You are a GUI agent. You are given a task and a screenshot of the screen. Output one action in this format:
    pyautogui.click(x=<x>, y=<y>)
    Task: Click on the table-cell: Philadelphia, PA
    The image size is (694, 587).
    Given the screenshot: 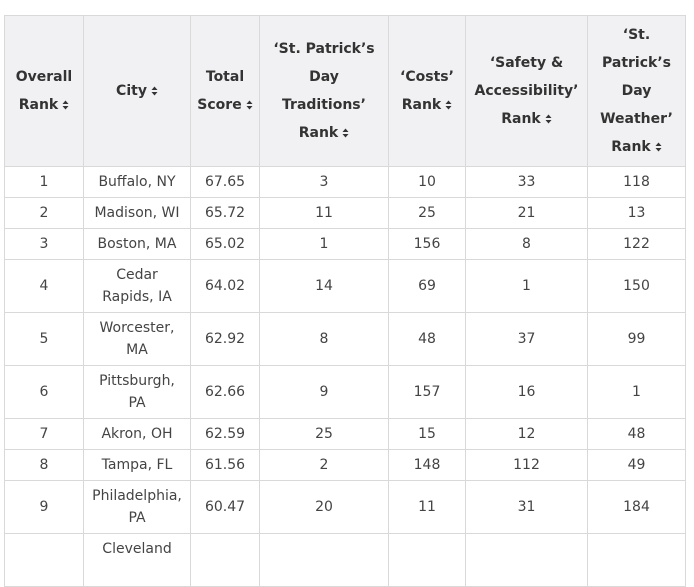 What is the action you would take?
    pyautogui.click(x=137, y=507)
    